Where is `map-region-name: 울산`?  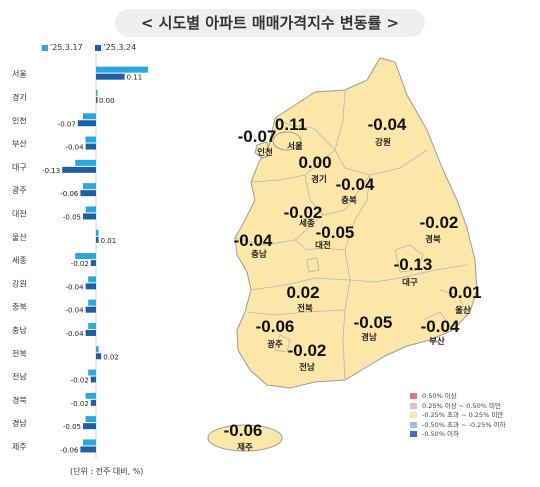
map-region-name: 울산 is located at coordinates (463, 310).